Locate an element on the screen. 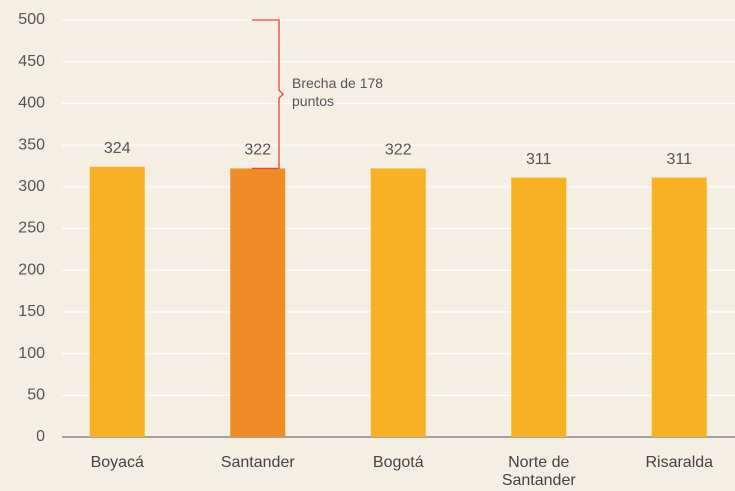 The image size is (735, 491). y-tick-label: 100 is located at coordinates (31, 353).